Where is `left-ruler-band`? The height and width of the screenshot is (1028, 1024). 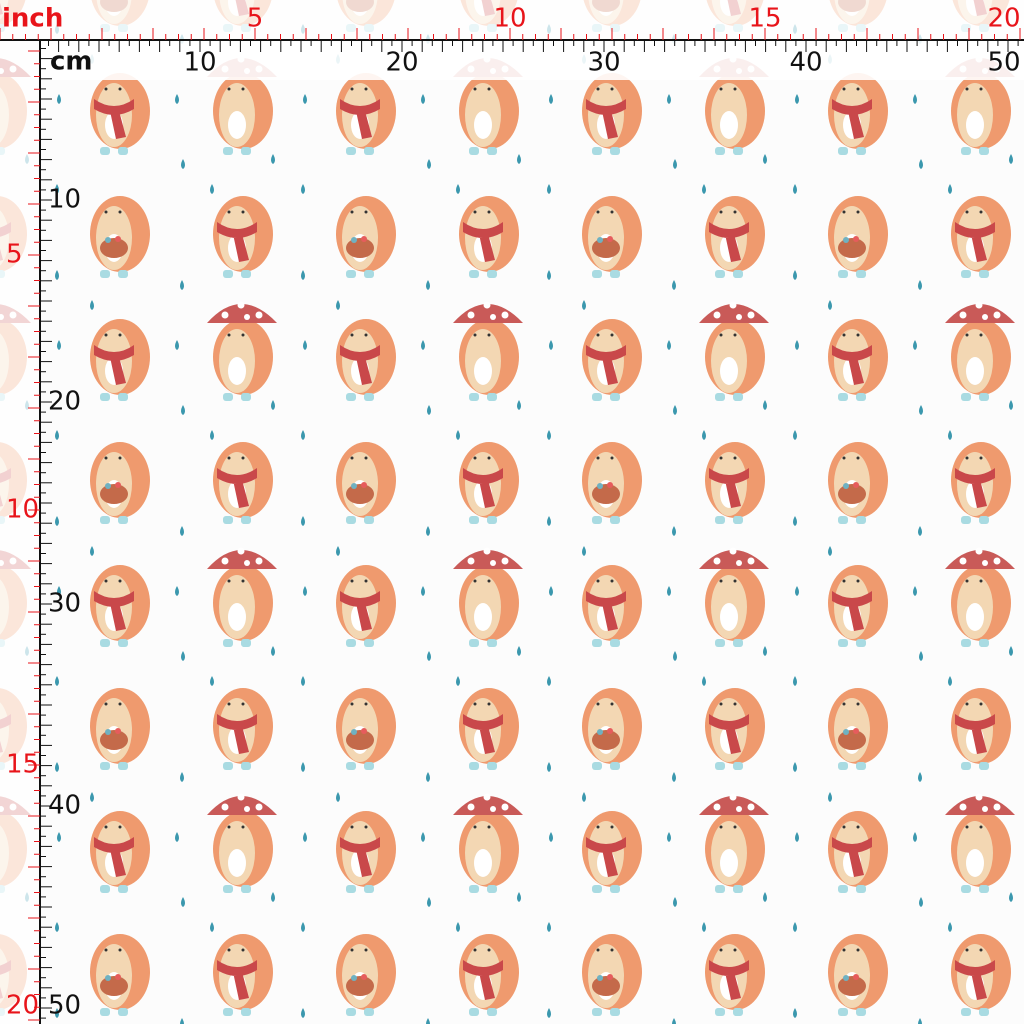 left-ruler-band is located at coordinates (20, 532).